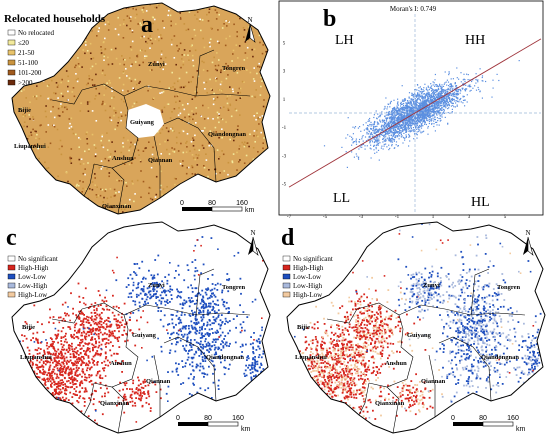  What do you see at coordinates (11, 294) in the screenshot?
I see `legend-swatch` at bounding box center [11, 294].